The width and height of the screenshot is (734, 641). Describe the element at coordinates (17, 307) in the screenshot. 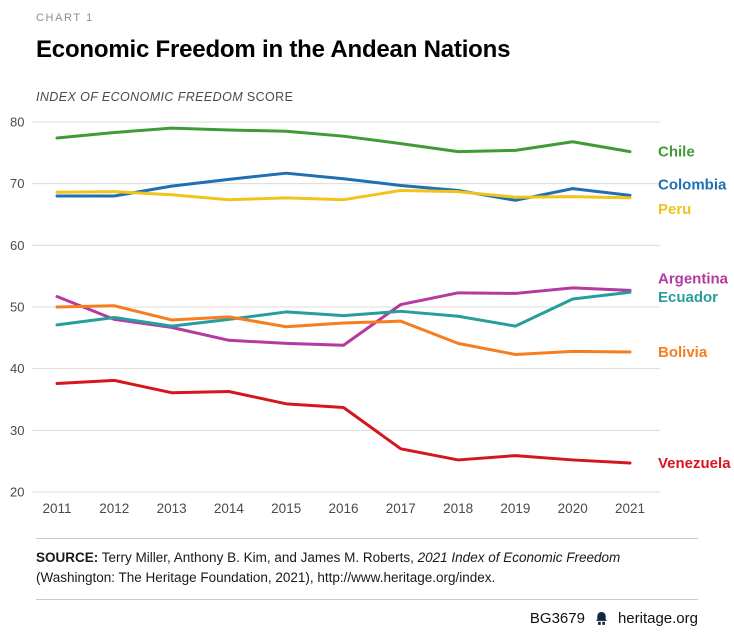

I see `y-tick-label: 50` at that location.